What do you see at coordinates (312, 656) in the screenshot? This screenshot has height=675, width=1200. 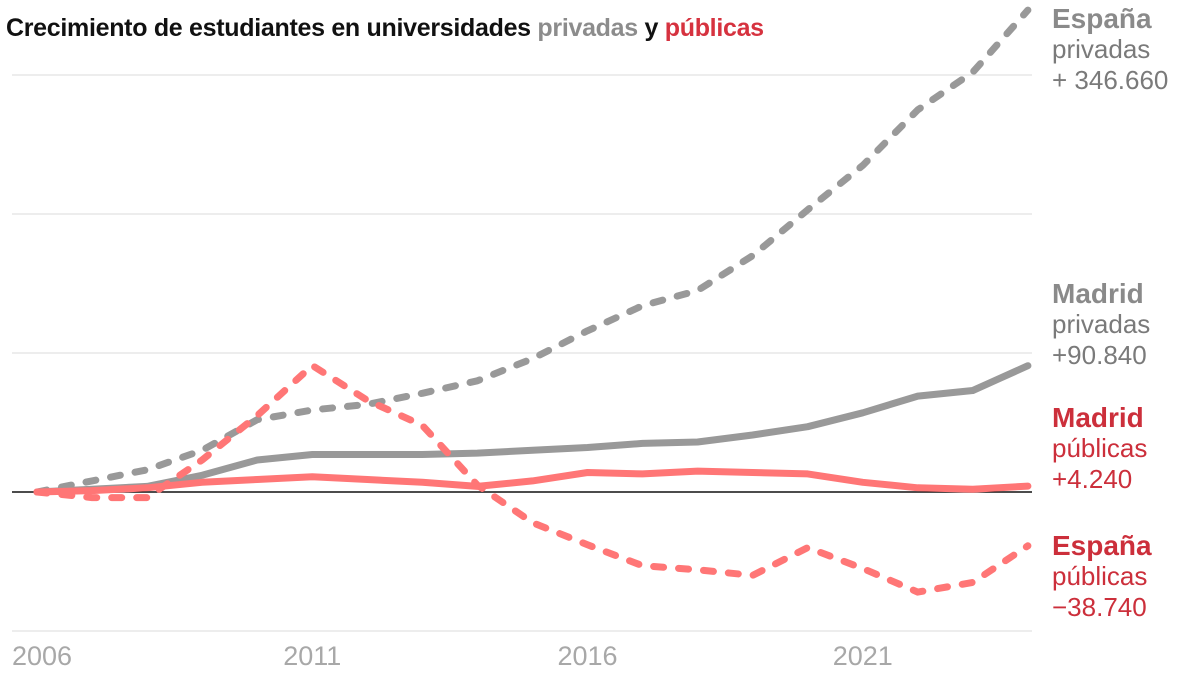 I see `x-tick-label: 2011` at bounding box center [312, 656].